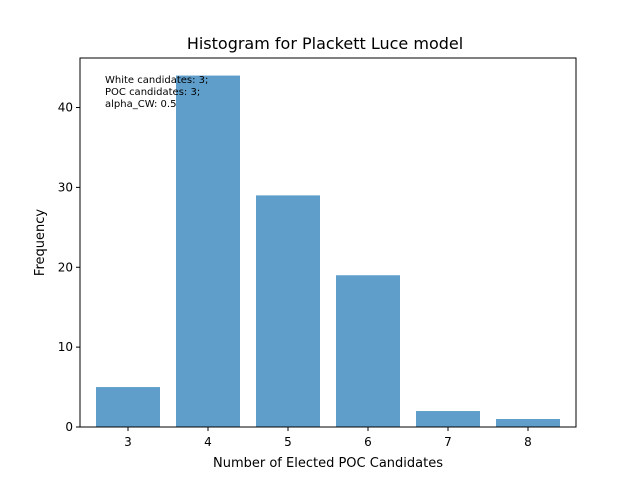  Describe the element at coordinates (156, 80) in the screenshot. I see `annotation-line-1: White candidates: 3;` at that location.